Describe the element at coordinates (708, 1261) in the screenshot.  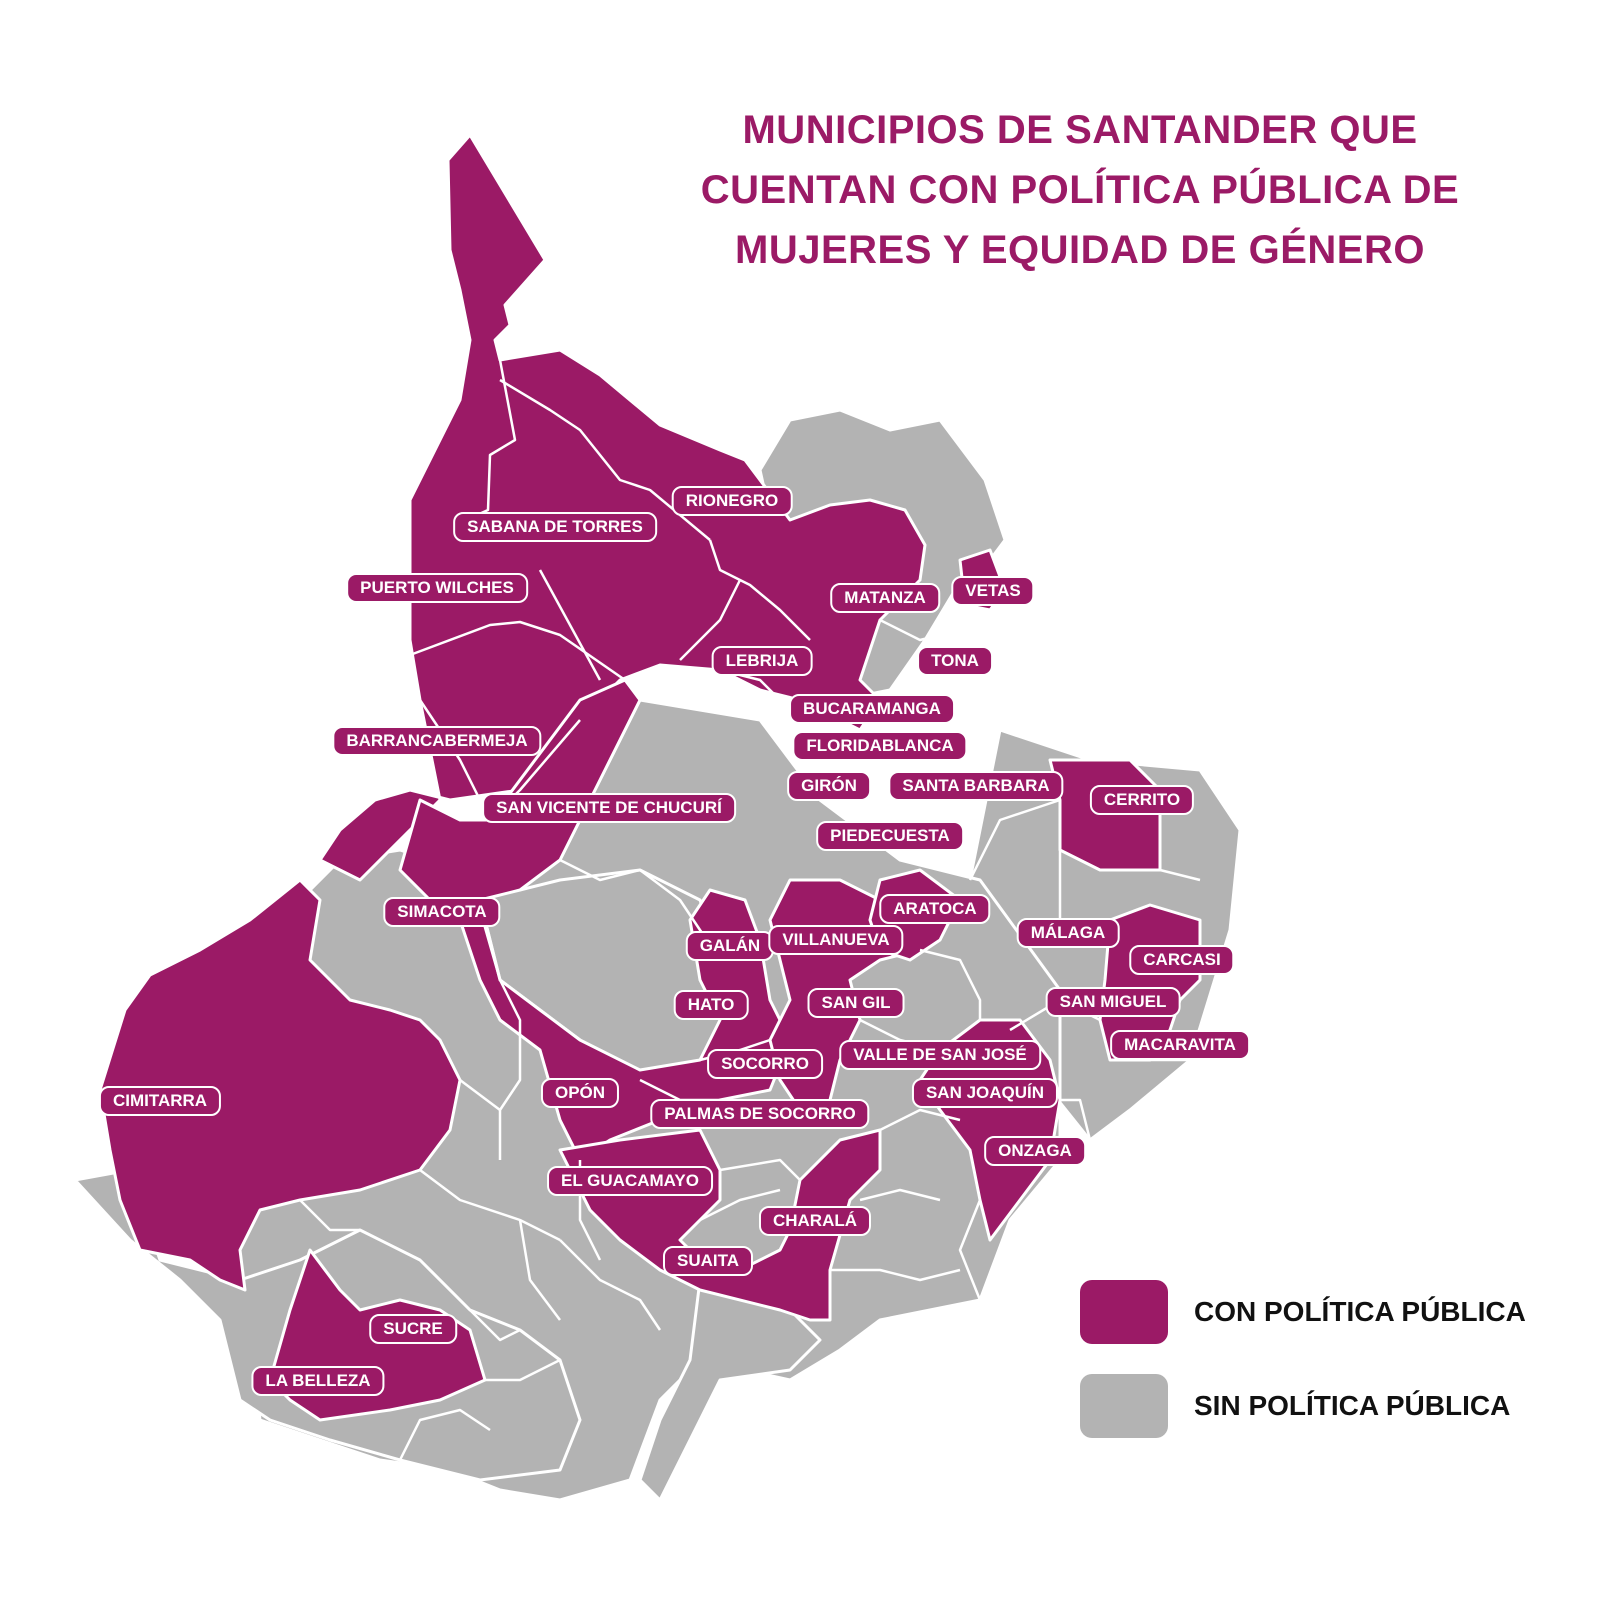
I see `label-suaita: SUAITA` at that location.